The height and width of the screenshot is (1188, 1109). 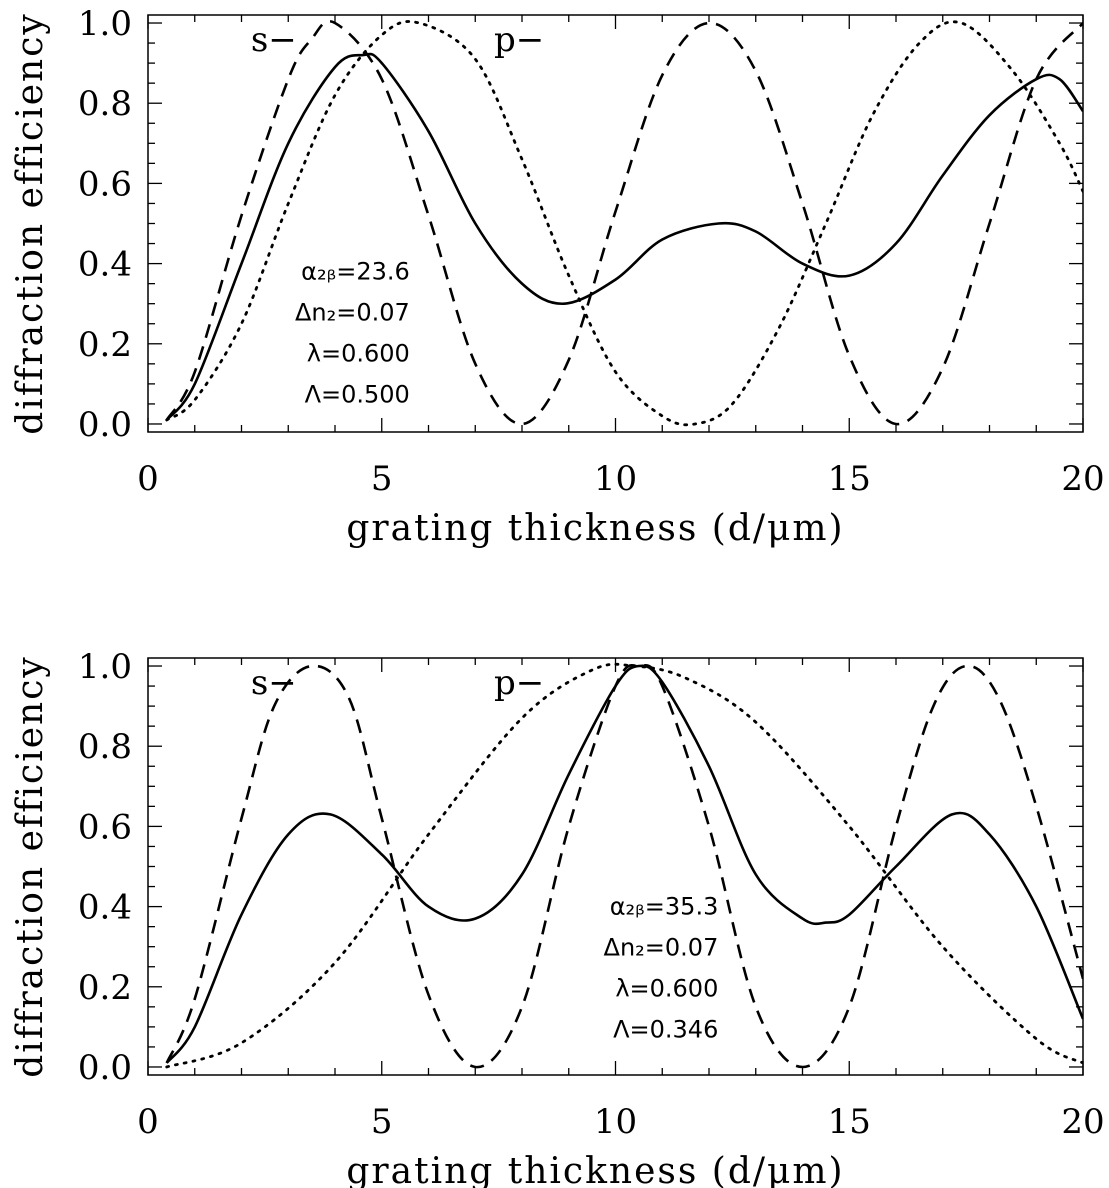 What do you see at coordinates (355, 272) in the screenshot?
I see `parameter-annotation: α₂ᵦ=23.6` at bounding box center [355, 272].